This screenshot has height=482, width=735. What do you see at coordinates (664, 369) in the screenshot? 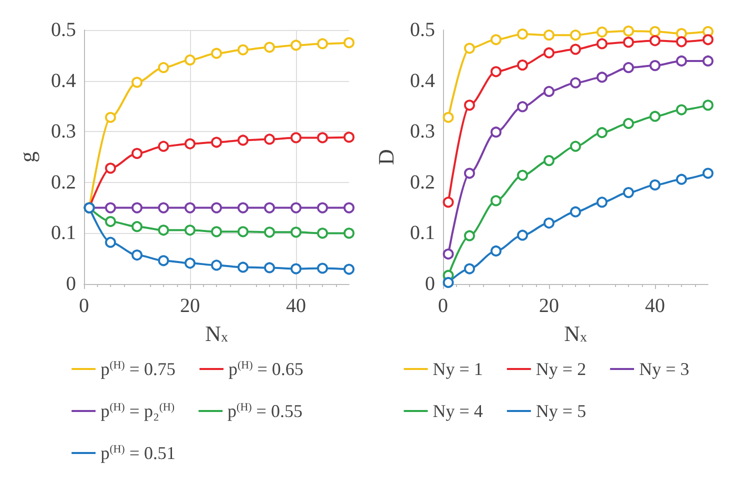
I see `legend-label: Ny = 3` at bounding box center [664, 369].